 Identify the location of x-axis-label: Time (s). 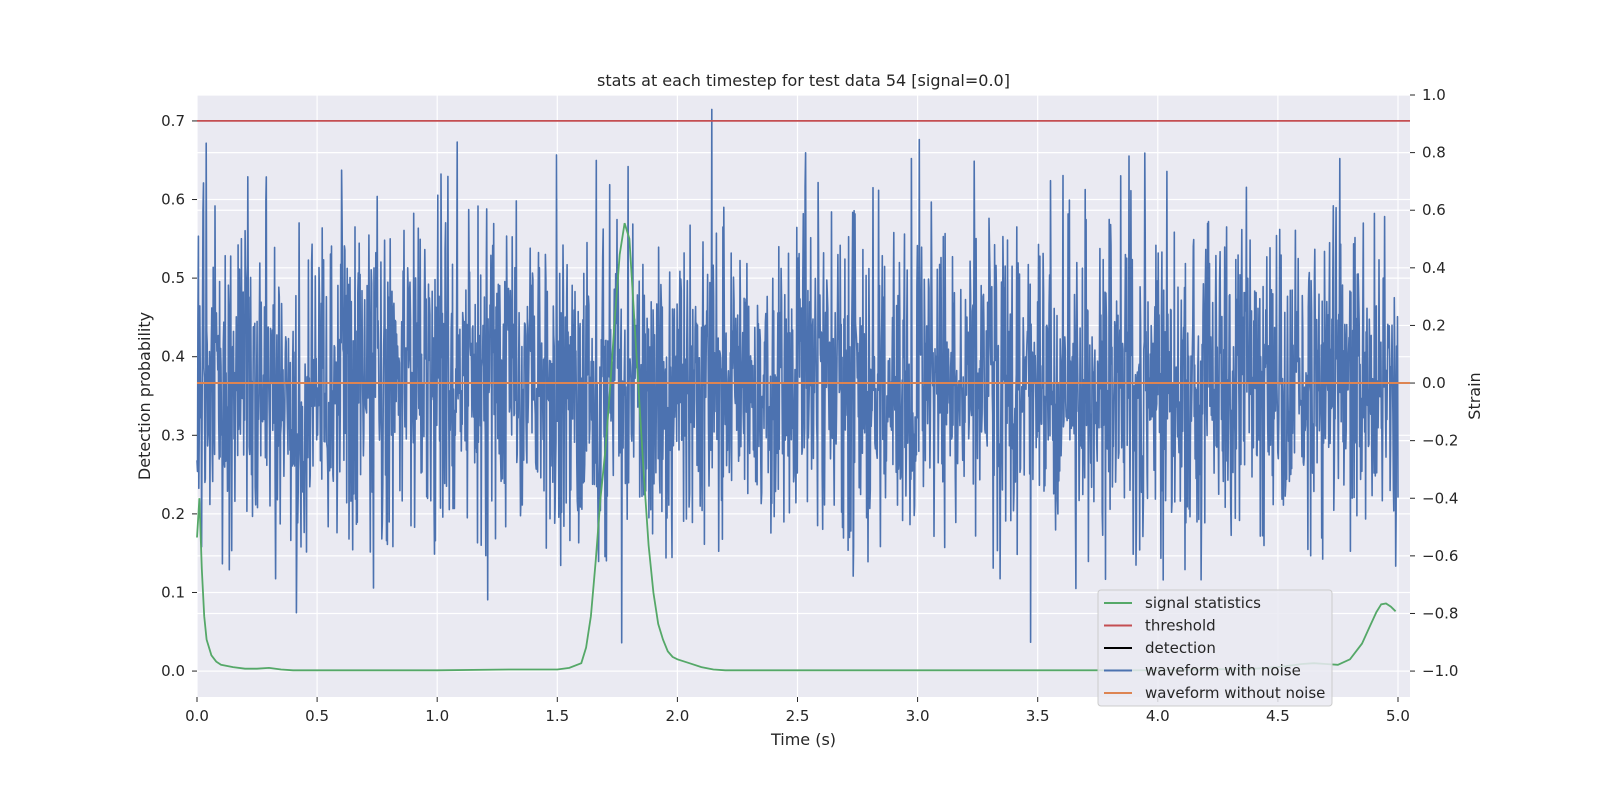
(803, 739).